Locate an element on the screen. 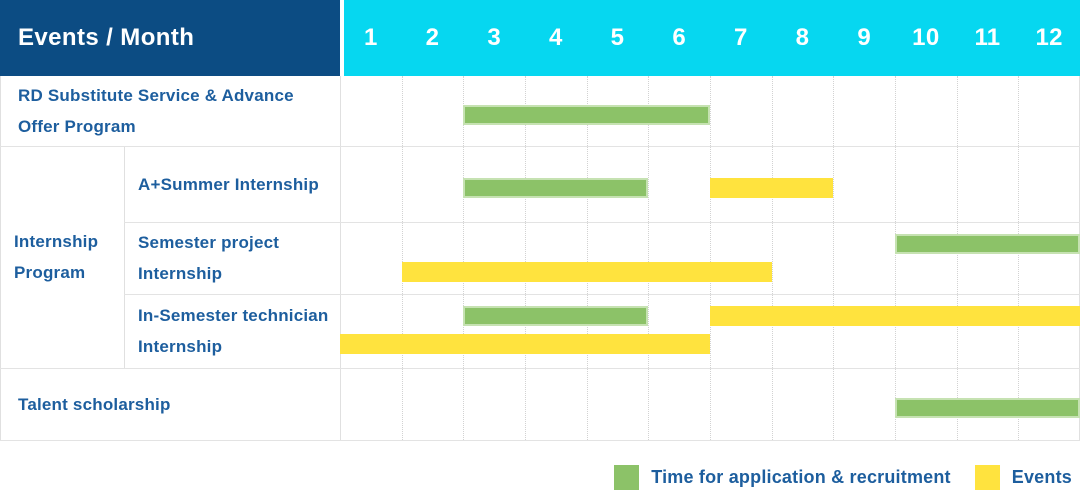  row-label: In-Semester technician Internship is located at coordinates (233, 331).